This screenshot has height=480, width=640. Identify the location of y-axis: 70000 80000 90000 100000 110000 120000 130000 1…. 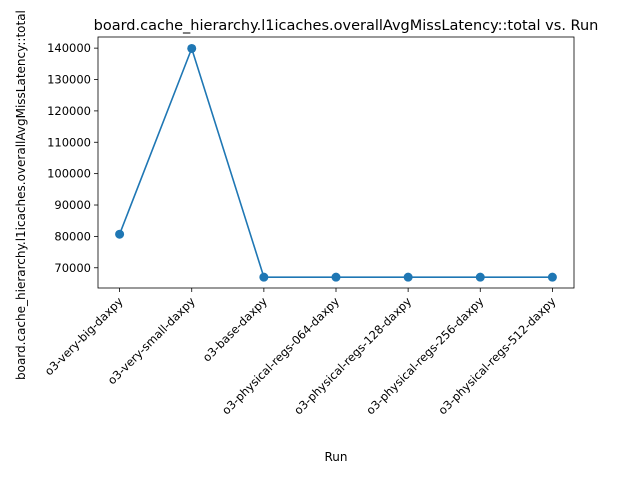
(72, 158).